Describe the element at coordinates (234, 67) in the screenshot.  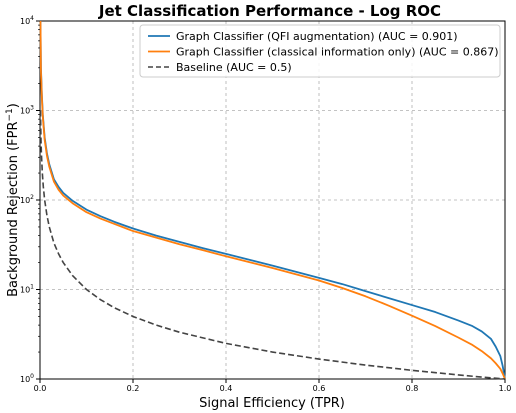
I see `legend-label-2: Baseline (AUC = 0.5)` at that location.